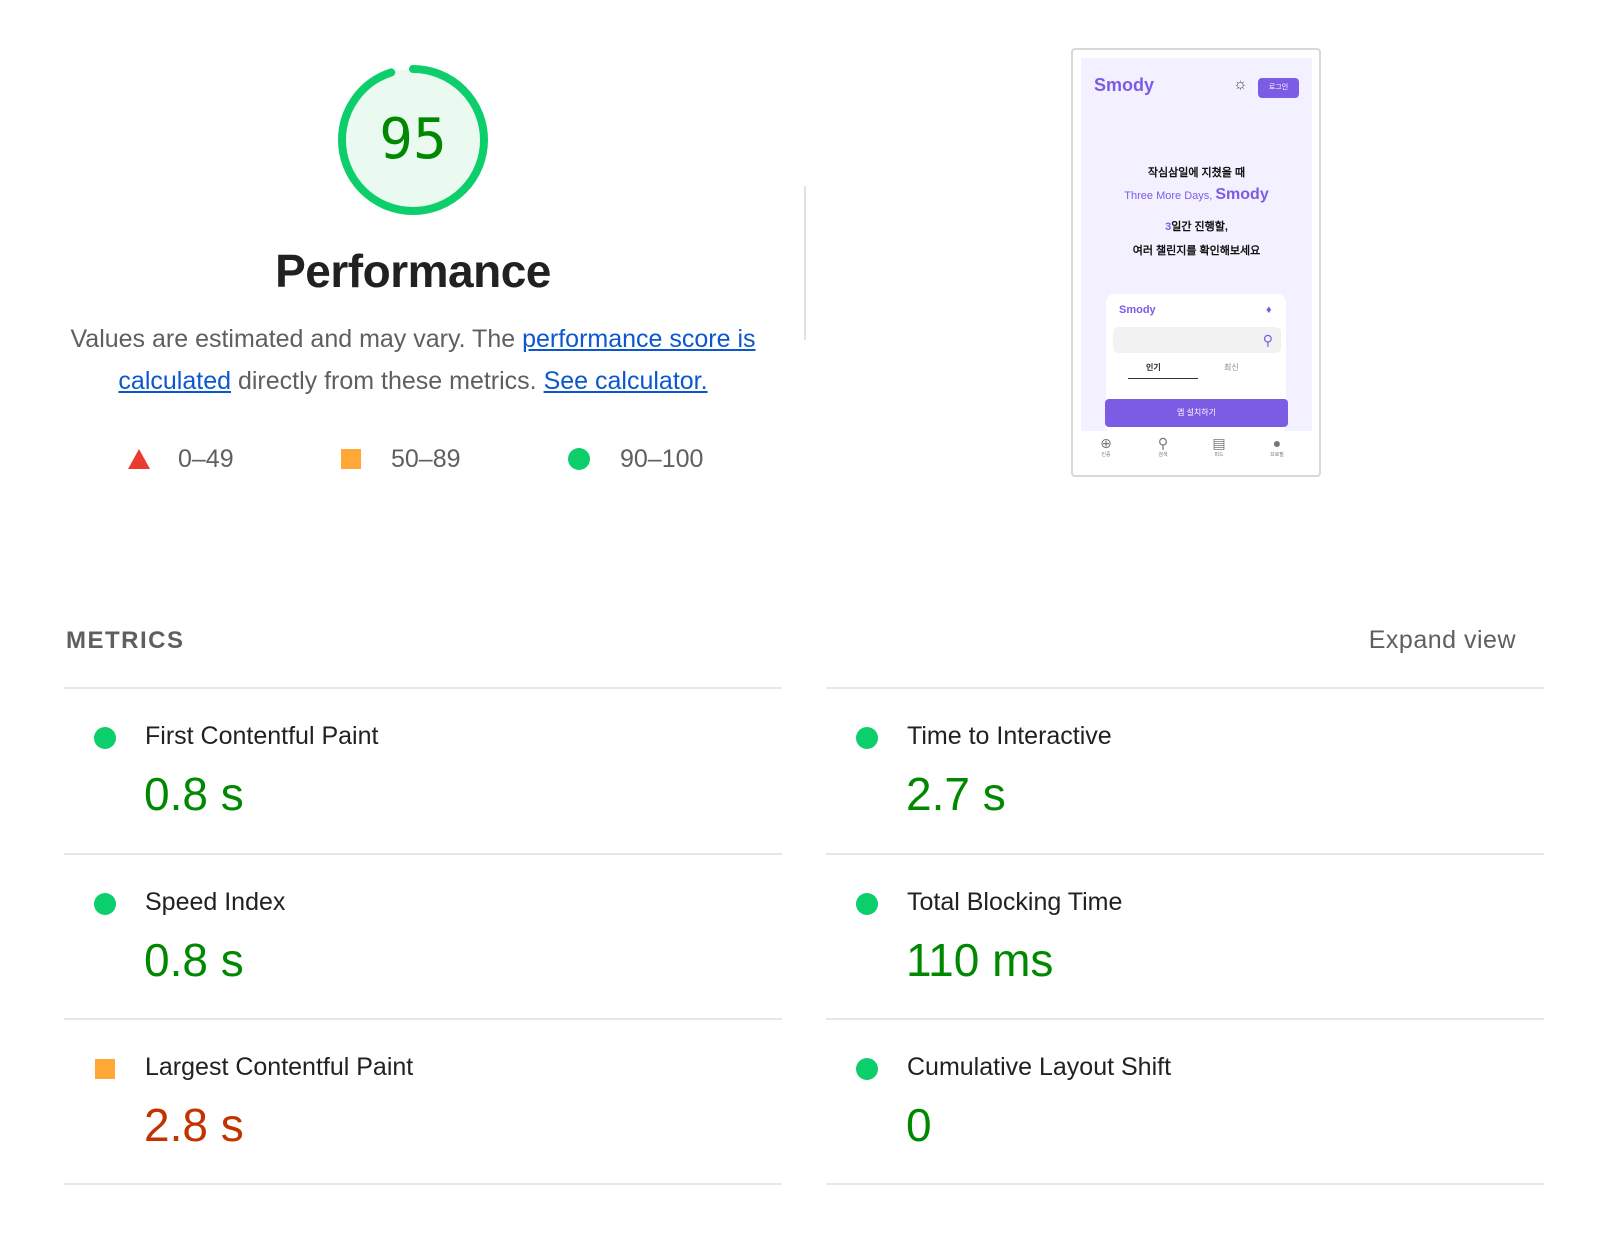 The width and height of the screenshot is (1624, 1234). What do you see at coordinates (1269, 310) in the screenshot?
I see `bell-icon: ♦` at bounding box center [1269, 310].